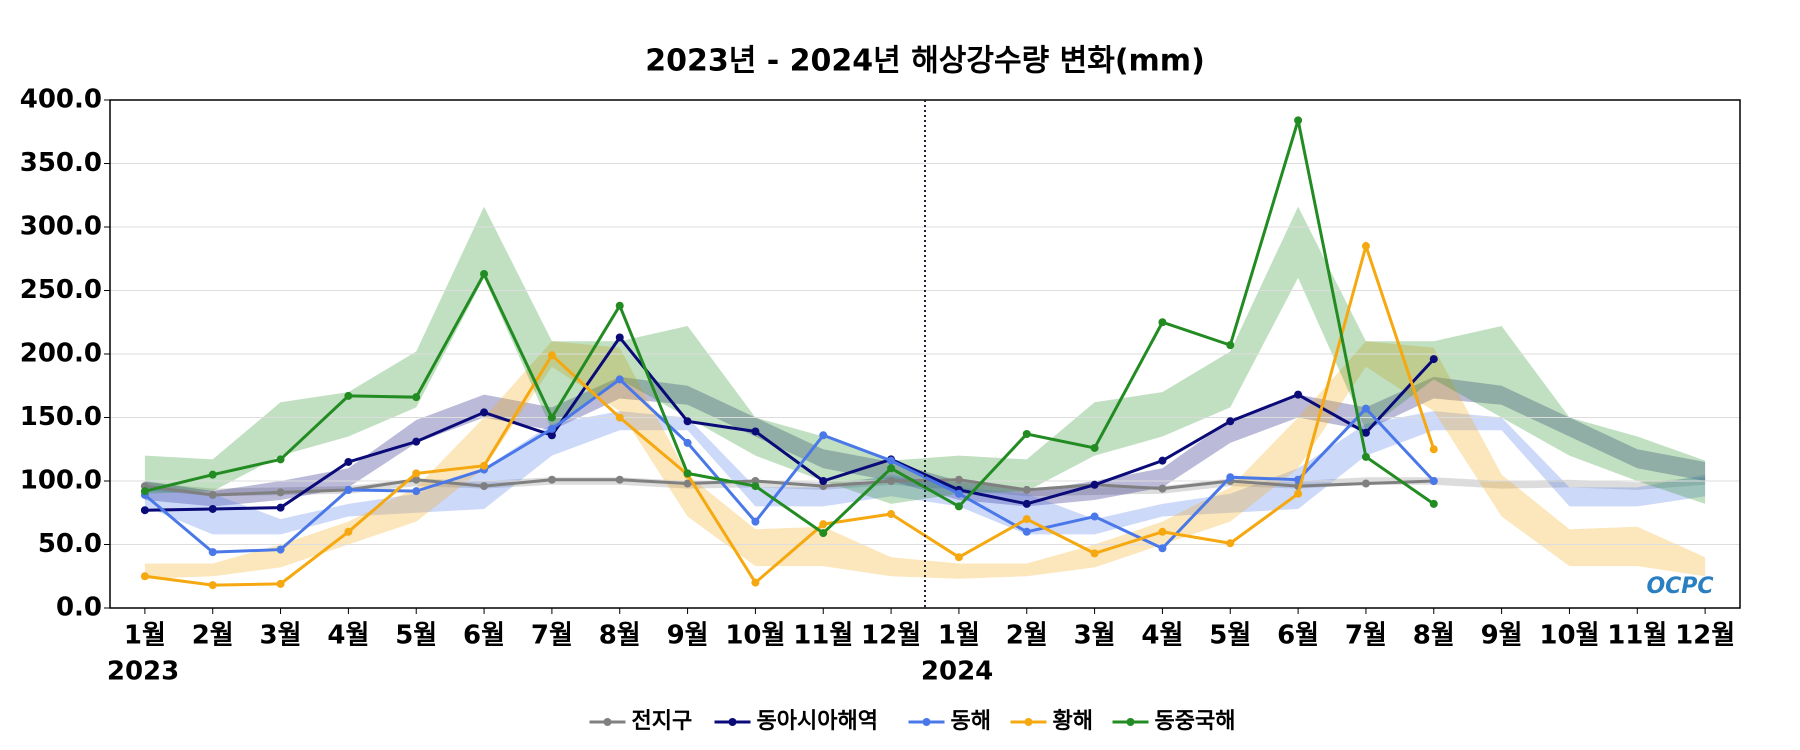 This screenshot has width=1800, height=750. I want to click on range-band, so click(925, 473).